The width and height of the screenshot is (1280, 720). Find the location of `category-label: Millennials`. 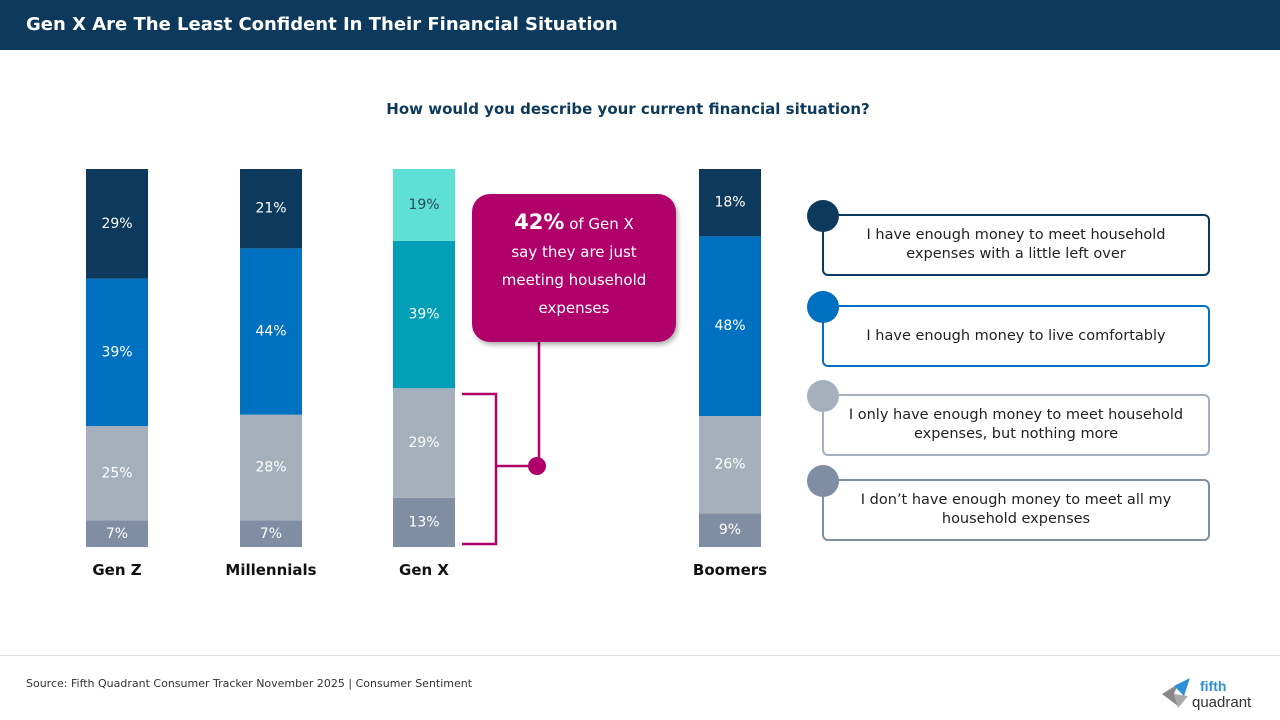

category-label: Millennials is located at coordinates (270, 570).